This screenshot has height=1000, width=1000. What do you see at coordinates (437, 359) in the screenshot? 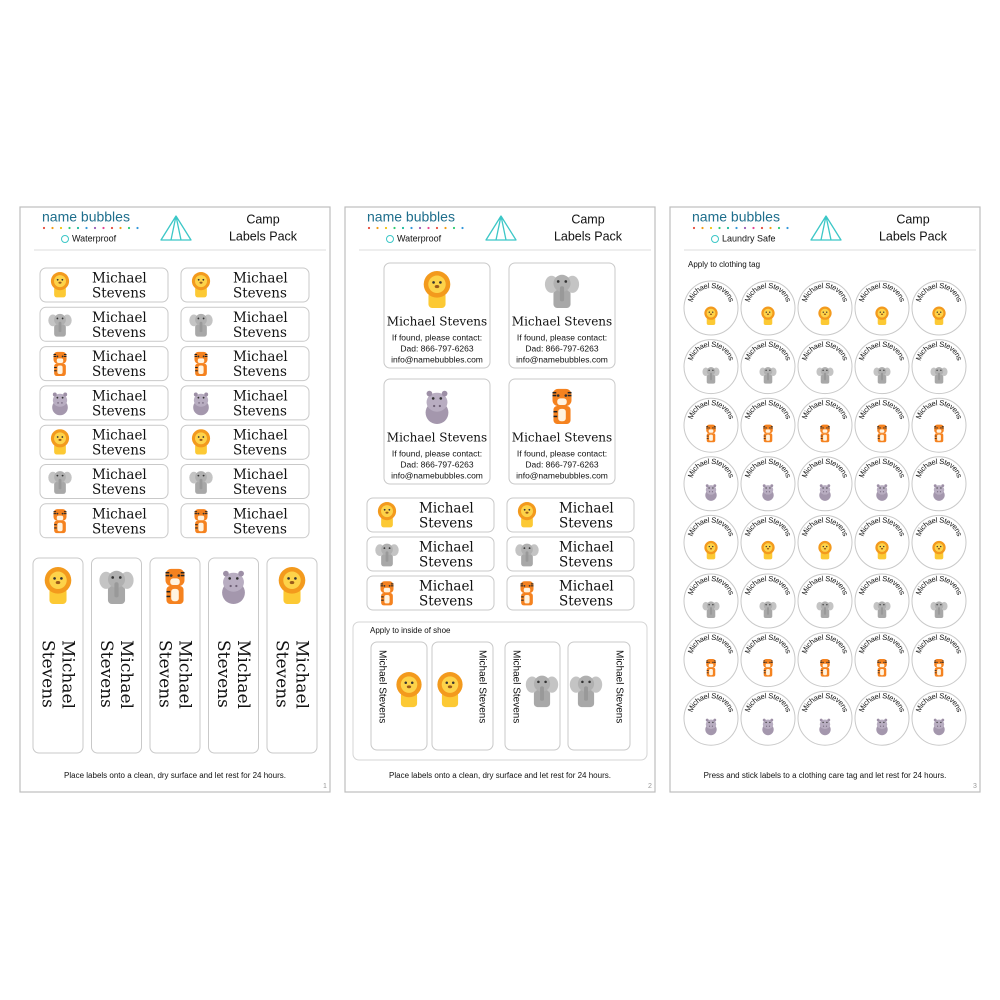
I see `card-contact: info@namebubbles.com` at bounding box center [437, 359].